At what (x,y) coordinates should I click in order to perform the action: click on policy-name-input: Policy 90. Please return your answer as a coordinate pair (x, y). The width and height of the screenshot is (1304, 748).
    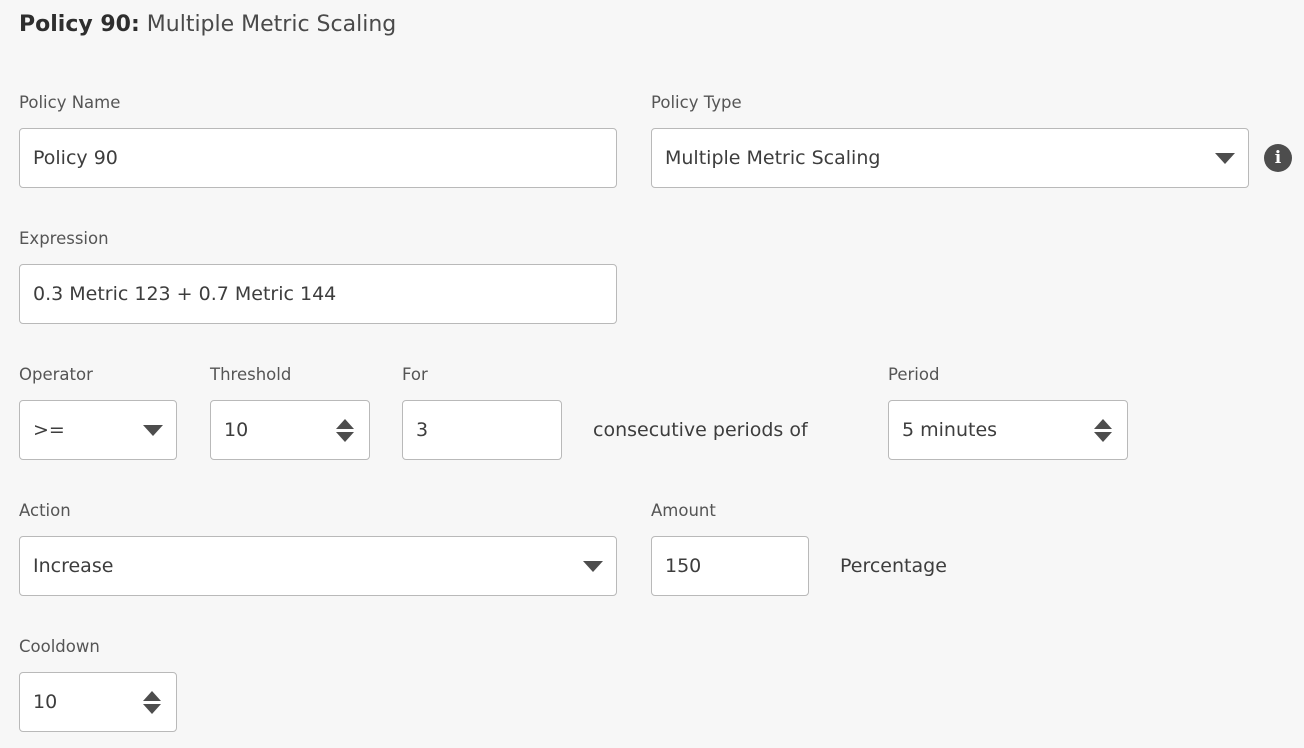
    Looking at the image, I should click on (318, 158).